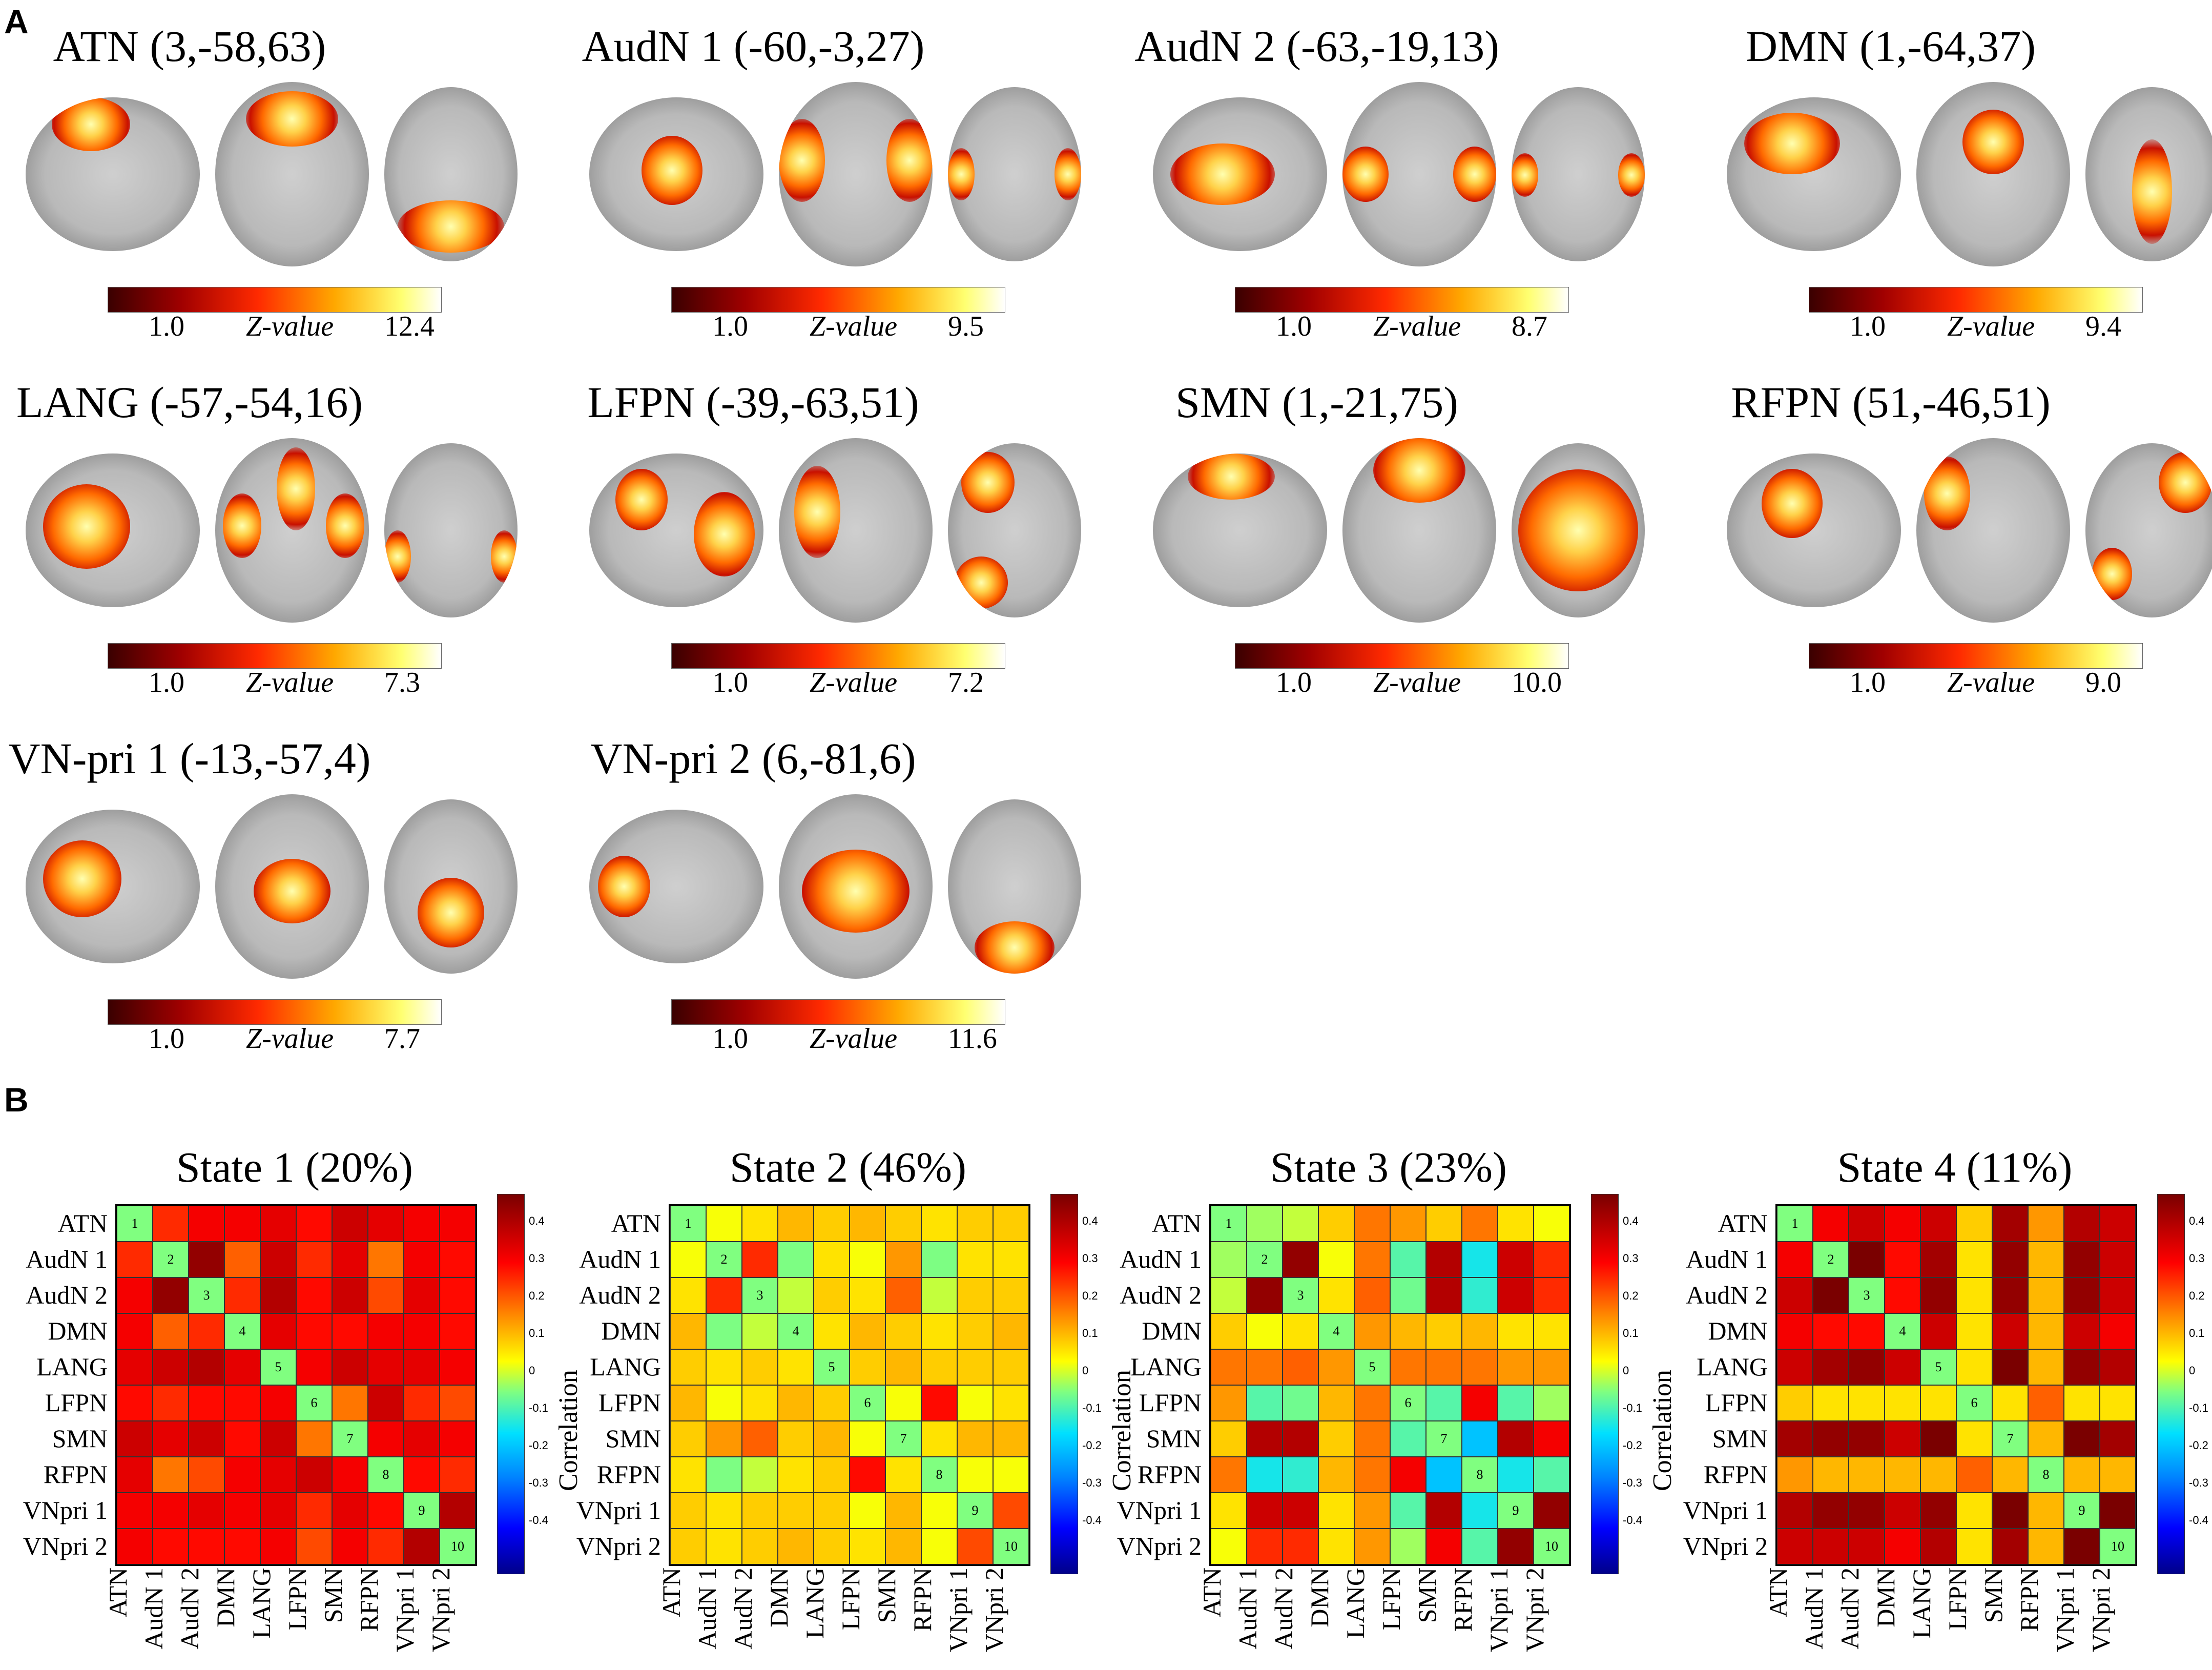  I want to click on colorbar-tick: 0, so click(532, 1370).